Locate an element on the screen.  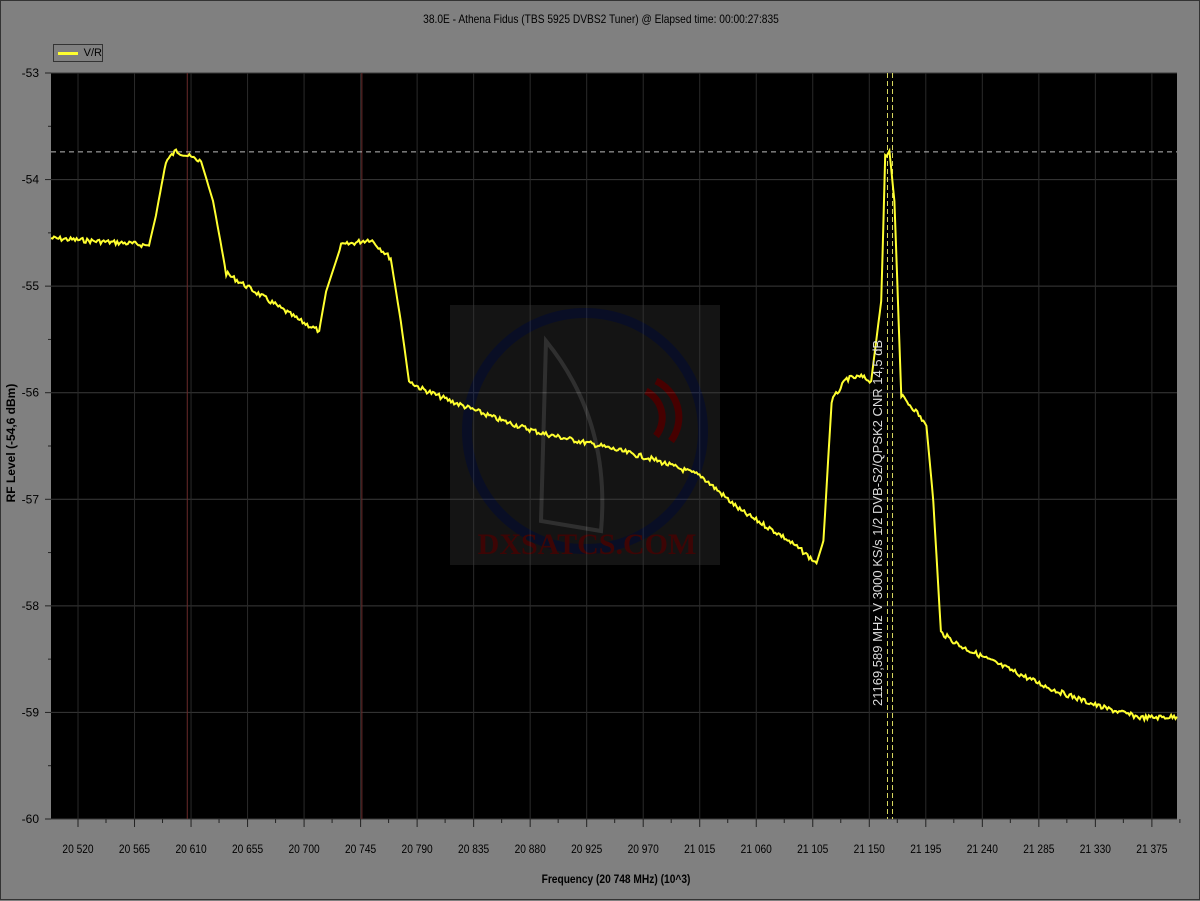
watermark-ring is located at coordinates (585, 431).